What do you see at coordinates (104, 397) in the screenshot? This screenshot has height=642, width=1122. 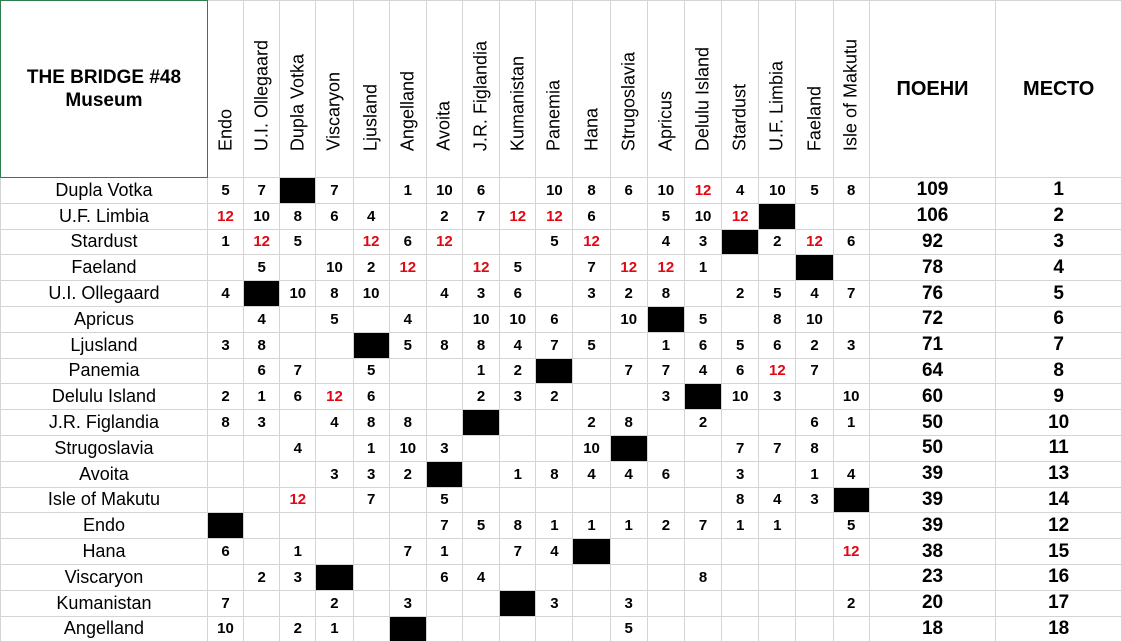 I see `country-name: Delulu Island` at bounding box center [104, 397].